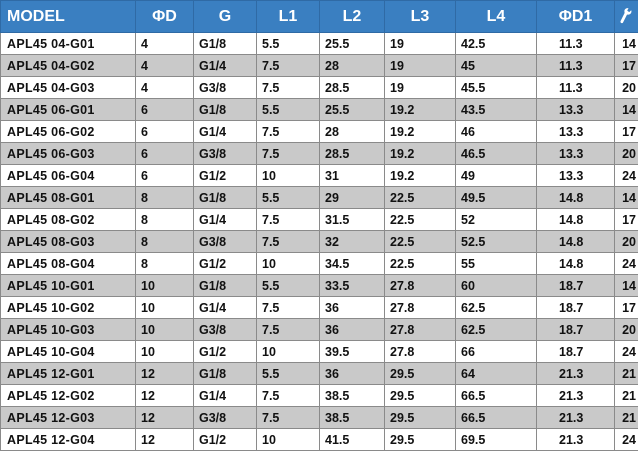  What do you see at coordinates (352, 418) in the screenshot?
I see `l2-cell: 38.5` at bounding box center [352, 418].